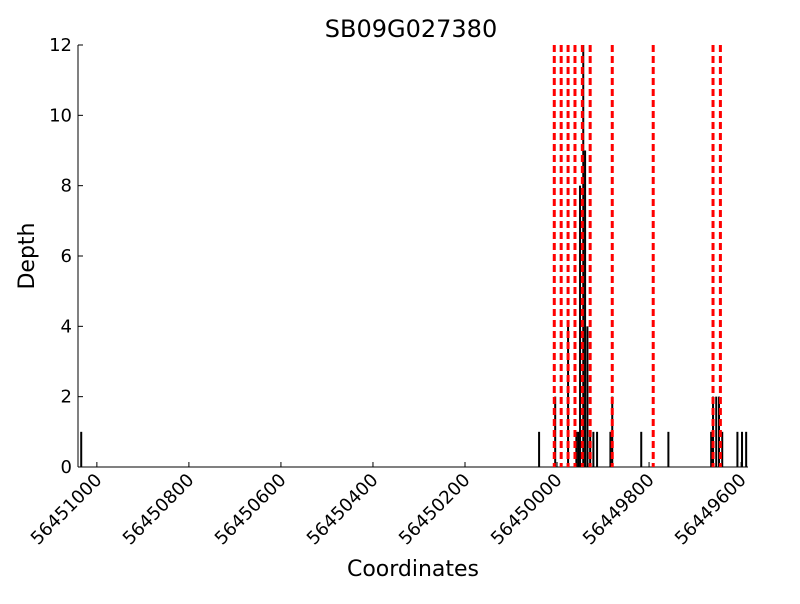 This screenshot has width=800, height=604. I want to click on y-tick-label: 6, so click(66, 256).